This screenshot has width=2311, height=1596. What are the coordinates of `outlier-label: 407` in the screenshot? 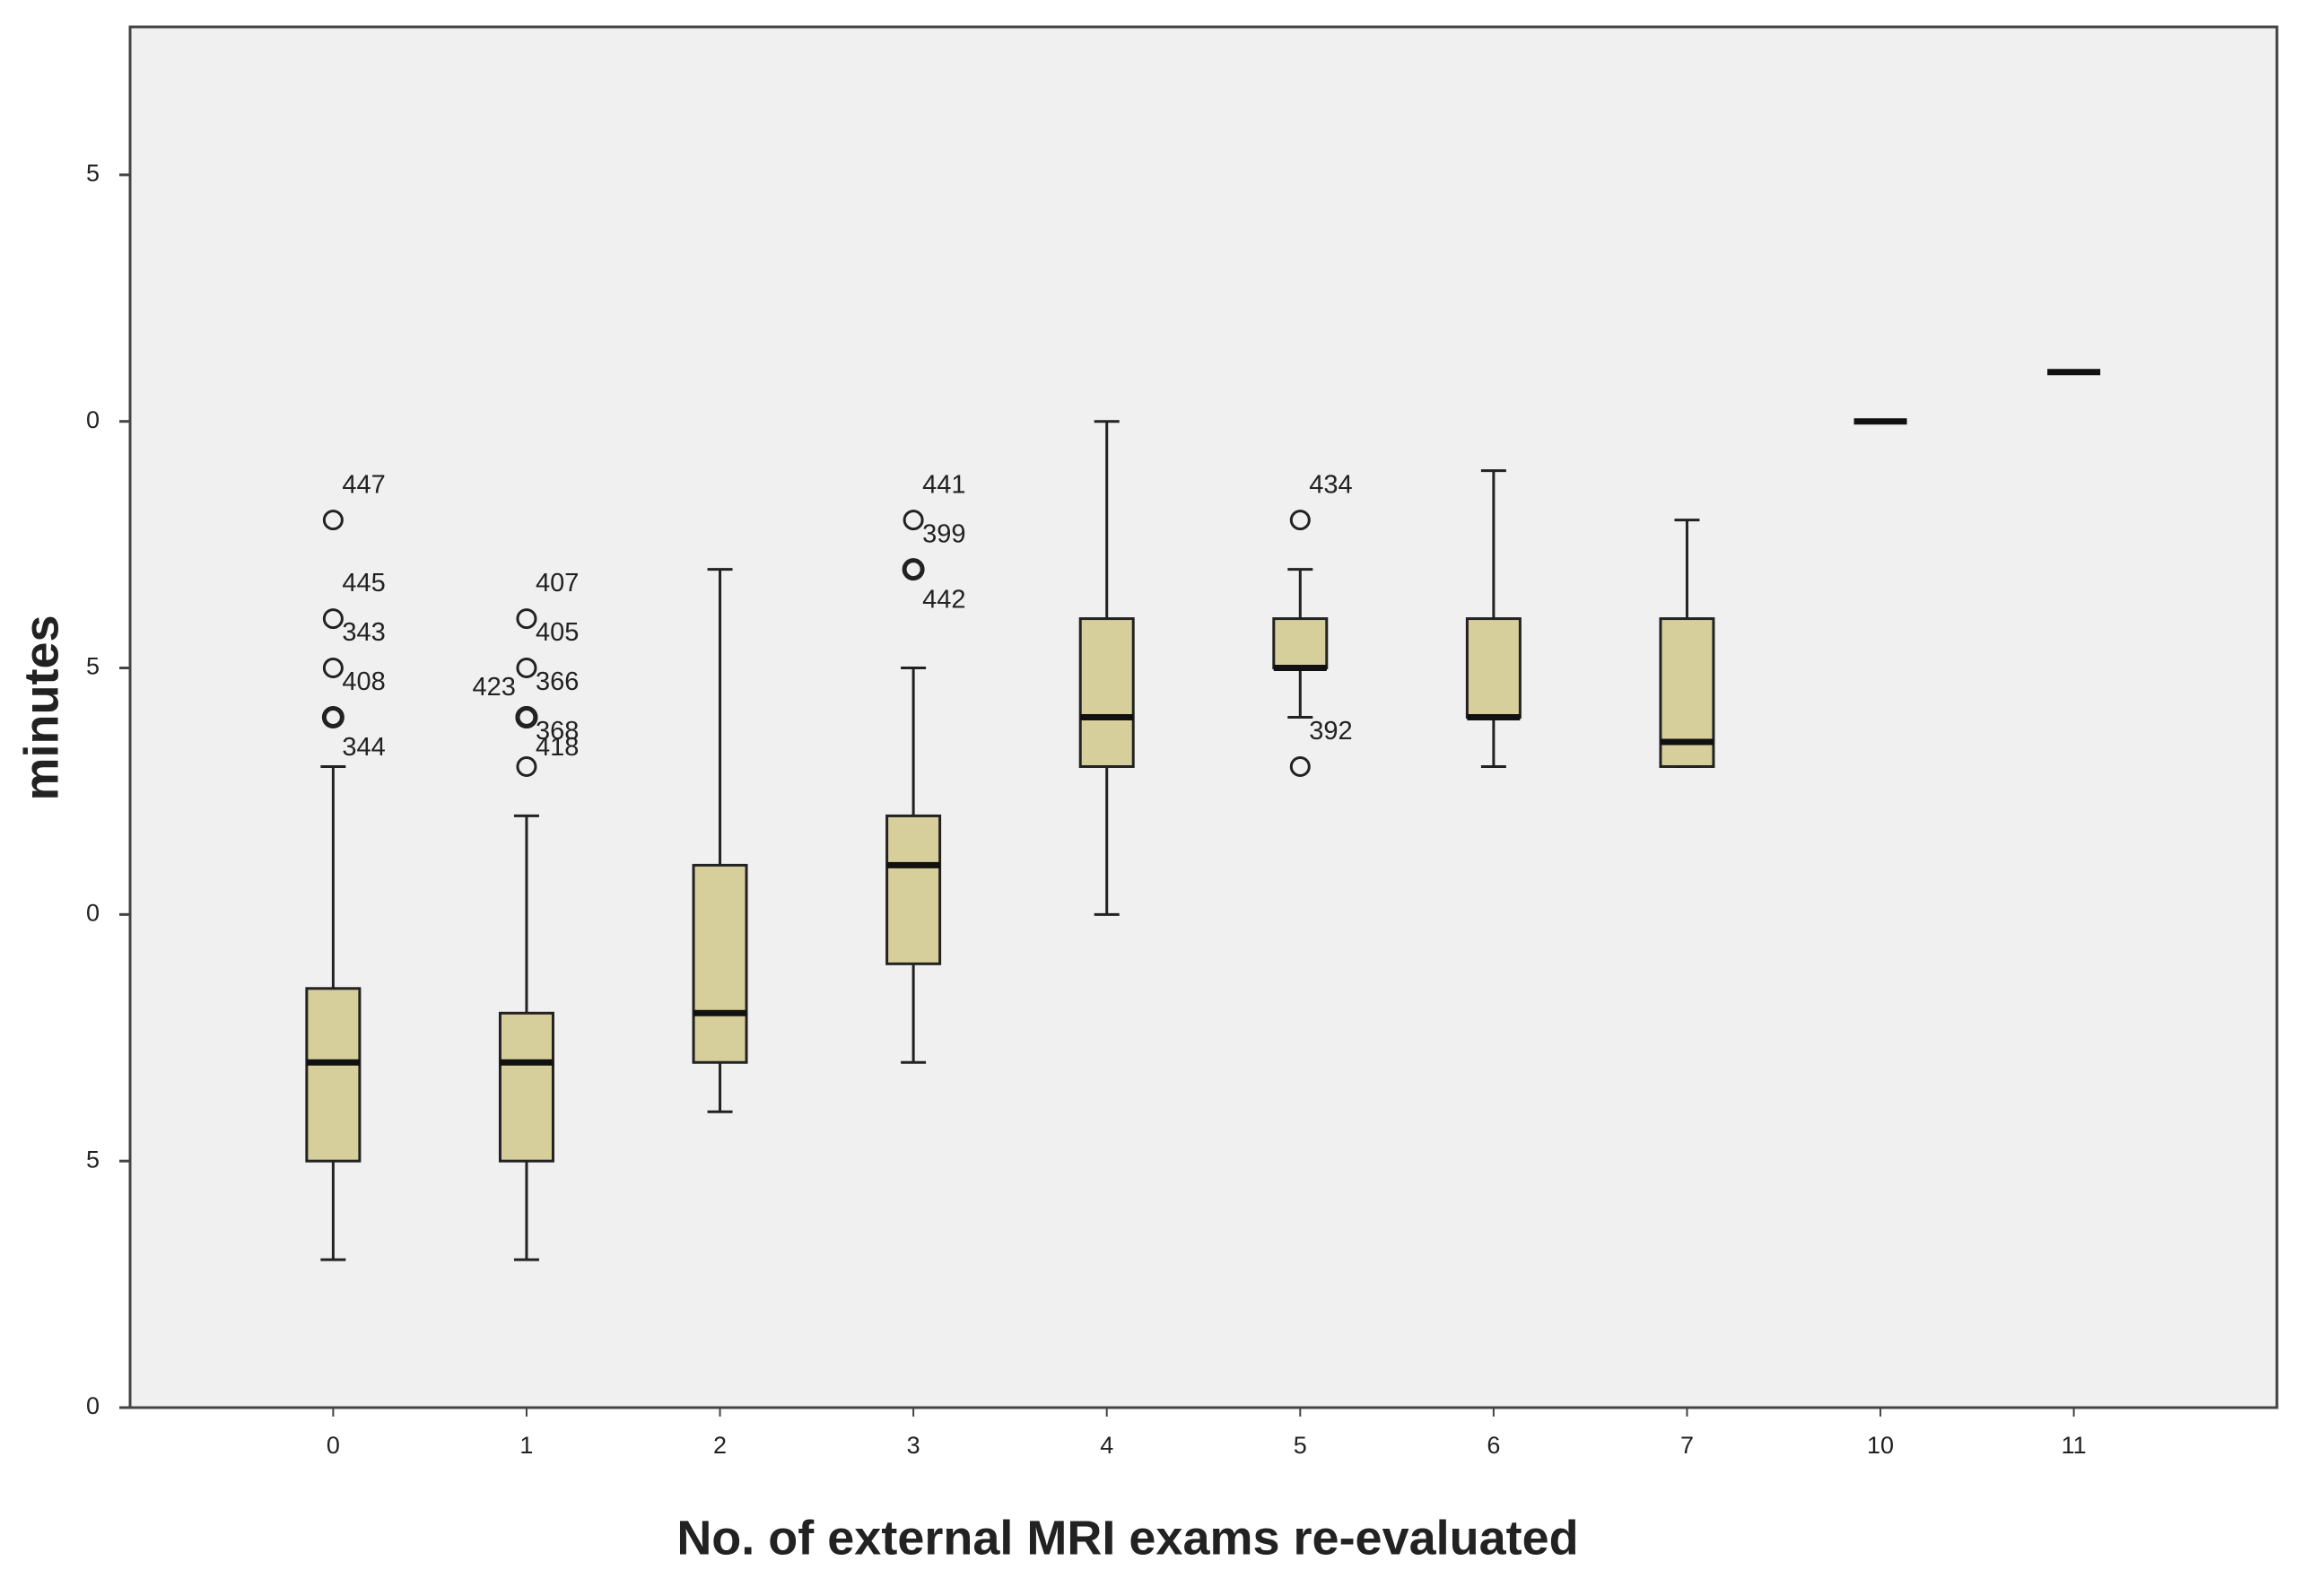 It's located at (557, 583).